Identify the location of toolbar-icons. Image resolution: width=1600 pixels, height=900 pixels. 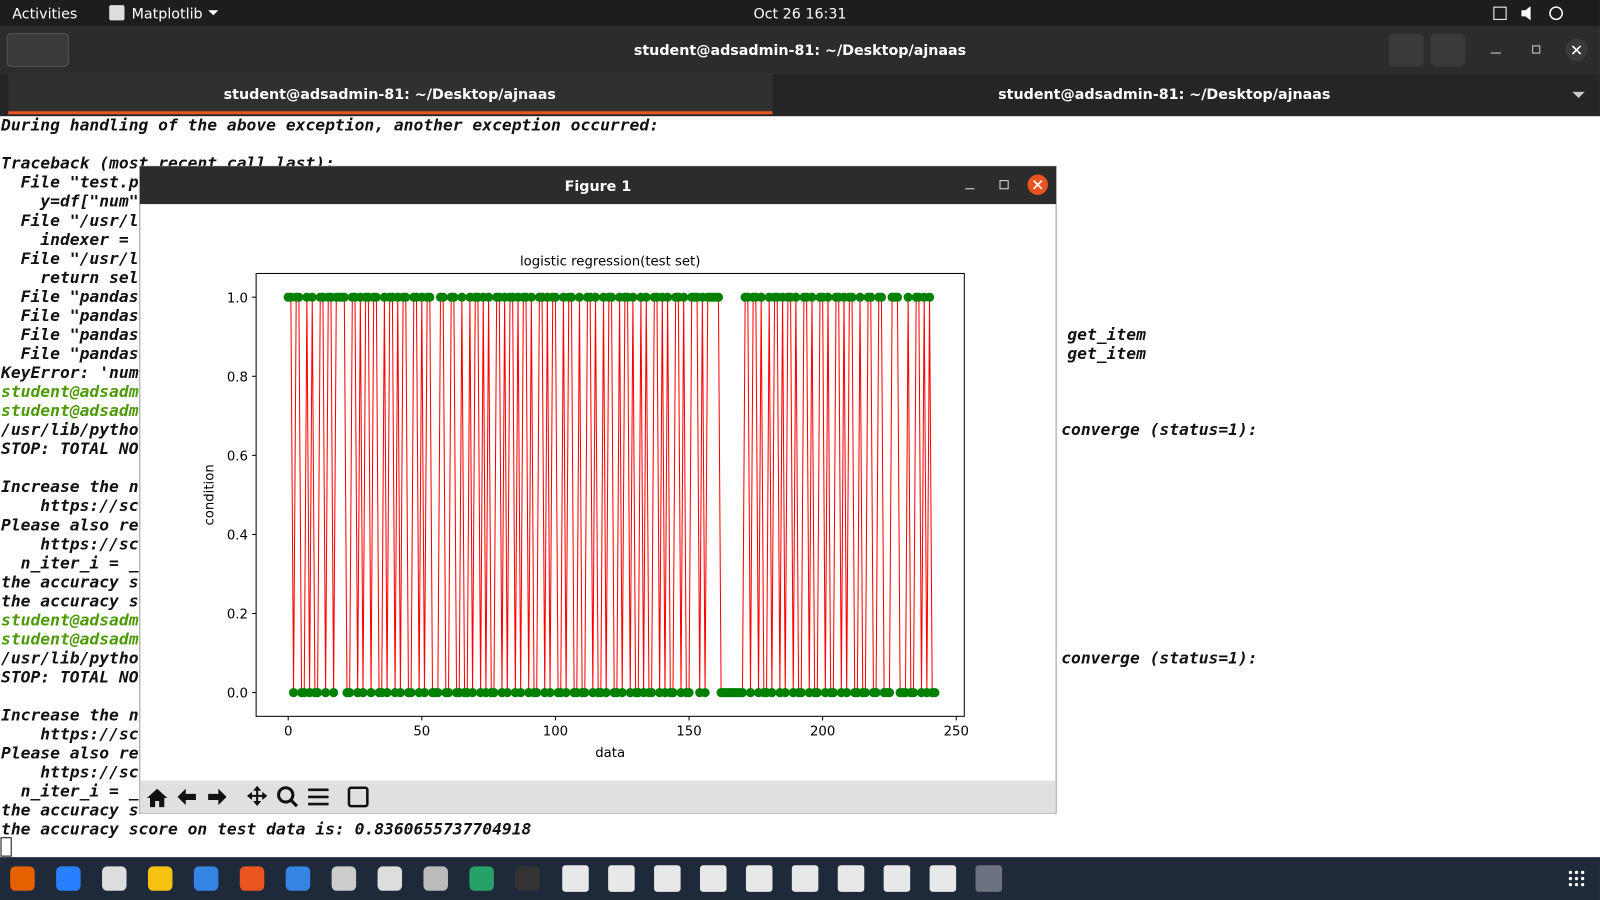
(257, 796).